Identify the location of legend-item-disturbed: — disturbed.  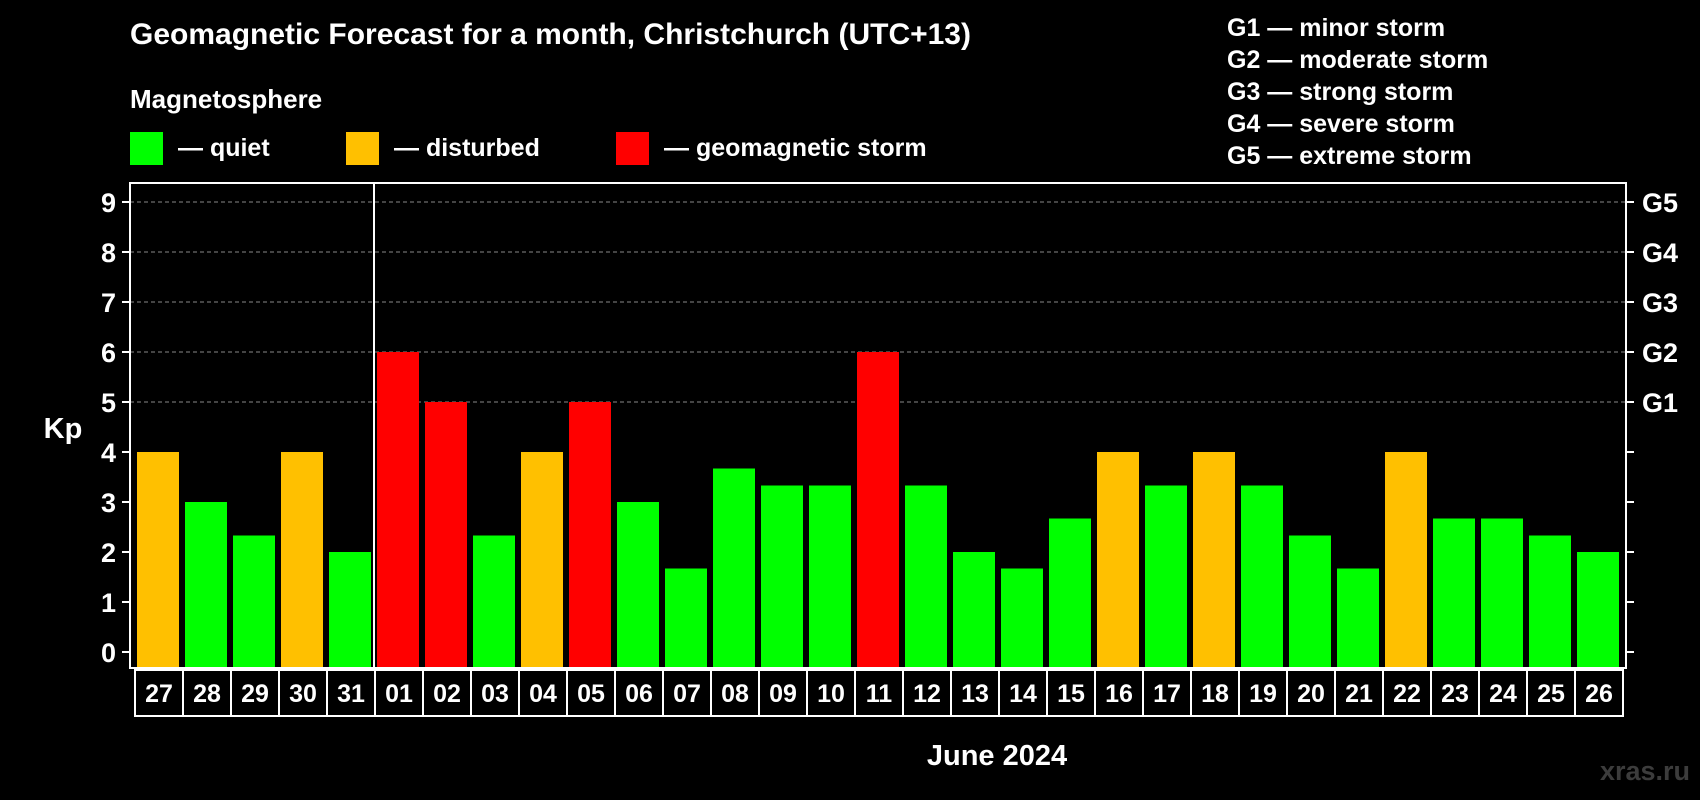
(443, 148).